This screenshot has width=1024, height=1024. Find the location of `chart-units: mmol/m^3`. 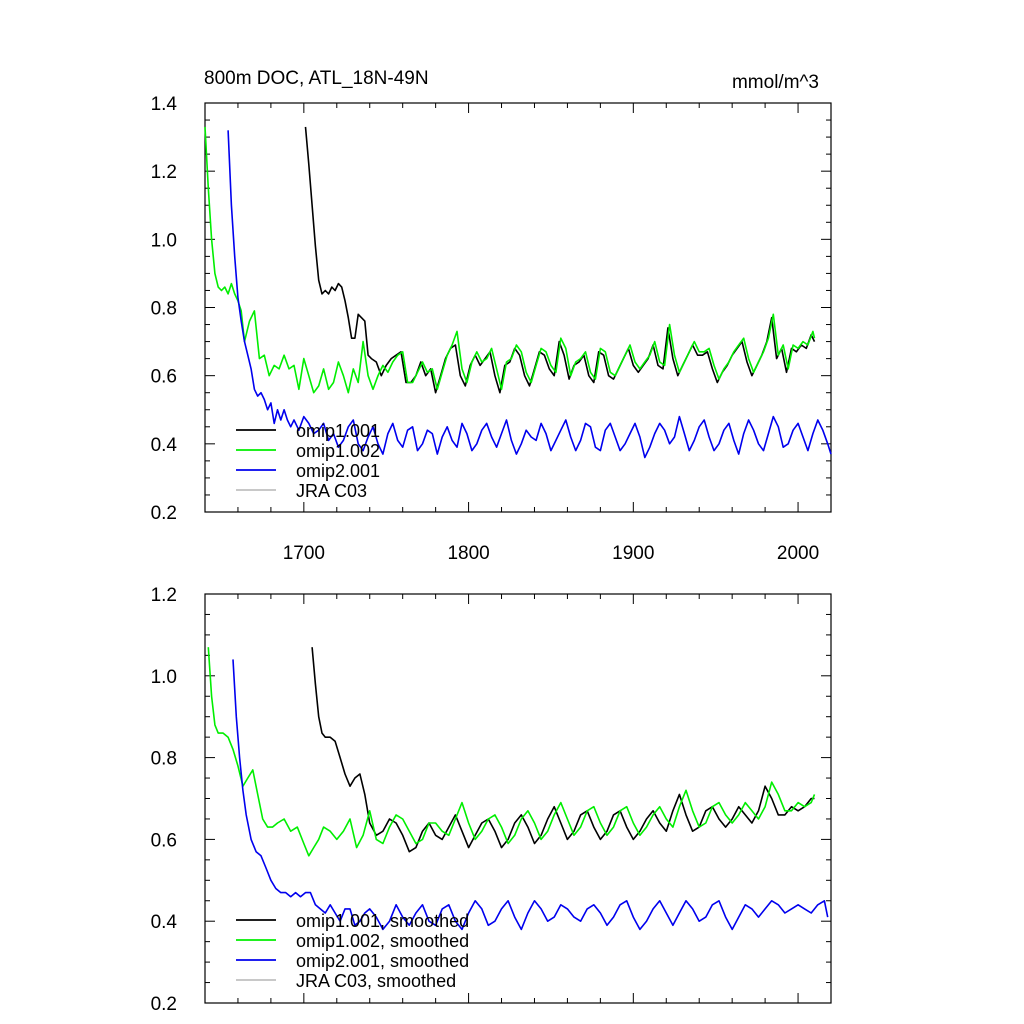

chart-units: mmol/m^3 is located at coordinates (775, 82).